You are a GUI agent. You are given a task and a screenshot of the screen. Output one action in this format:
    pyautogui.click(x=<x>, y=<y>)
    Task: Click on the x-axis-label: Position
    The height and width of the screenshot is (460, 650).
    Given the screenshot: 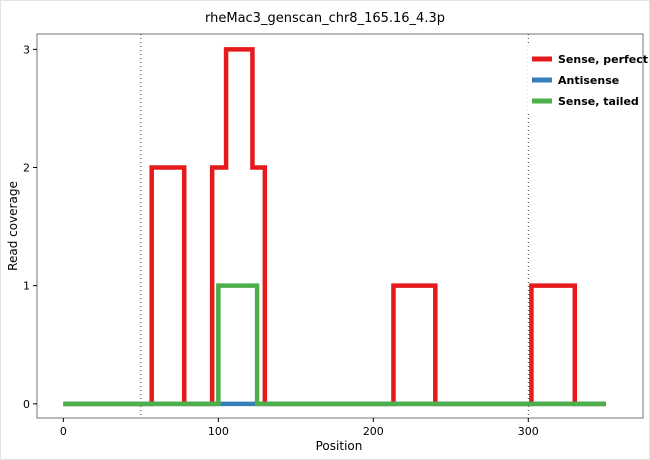 What is the action you would take?
    pyautogui.click(x=339, y=446)
    